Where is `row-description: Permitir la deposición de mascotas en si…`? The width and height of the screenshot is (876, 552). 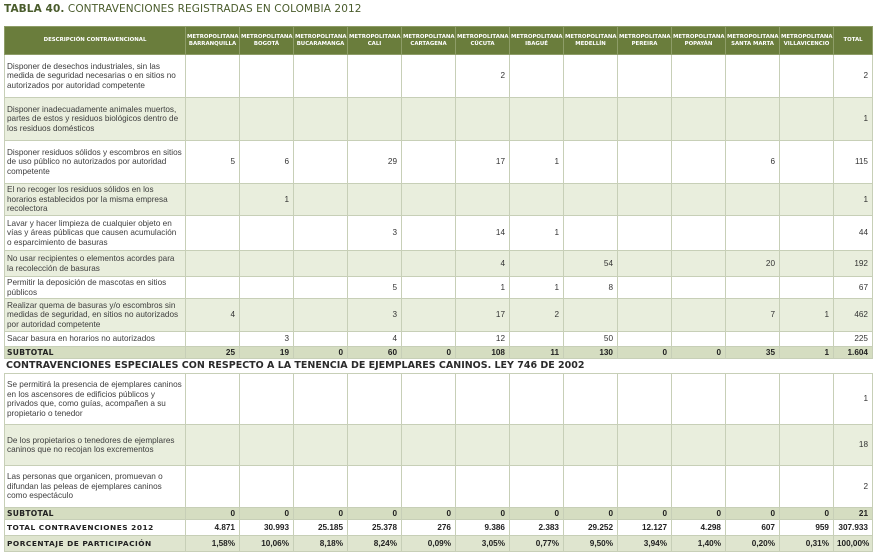
row-description: Permitir la deposición de mascotas en si… is located at coordinates (95, 287).